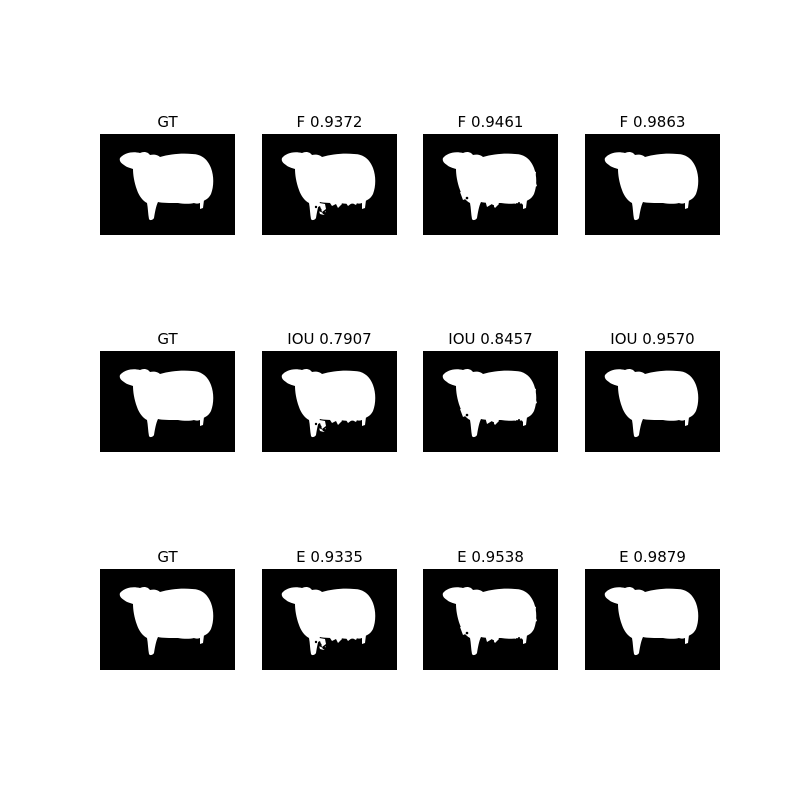 This screenshot has height=800, width=800. I want to click on panel-title: E 0.9335, so click(329, 557).